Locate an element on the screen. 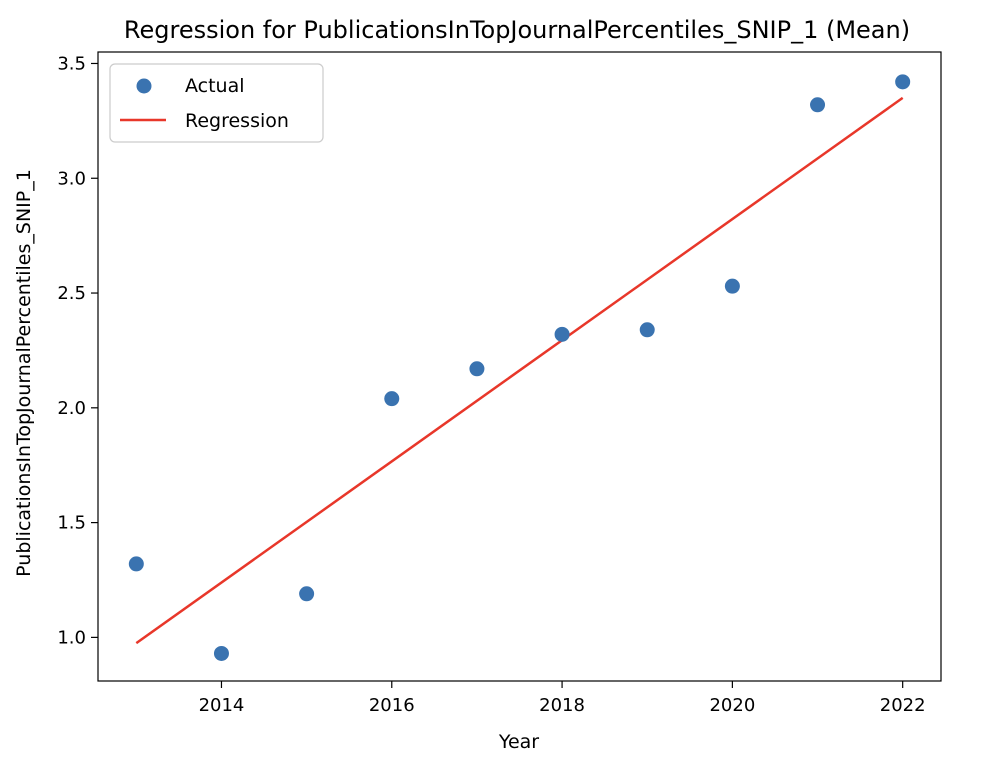  legend-actual-label: Actual is located at coordinates (215, 86).